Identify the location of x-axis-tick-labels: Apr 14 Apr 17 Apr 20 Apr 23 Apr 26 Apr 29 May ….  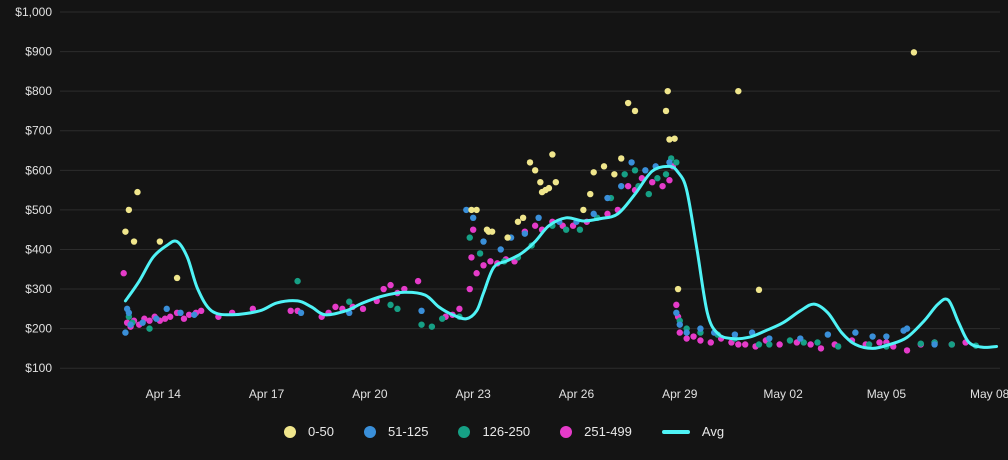
(577, 394).